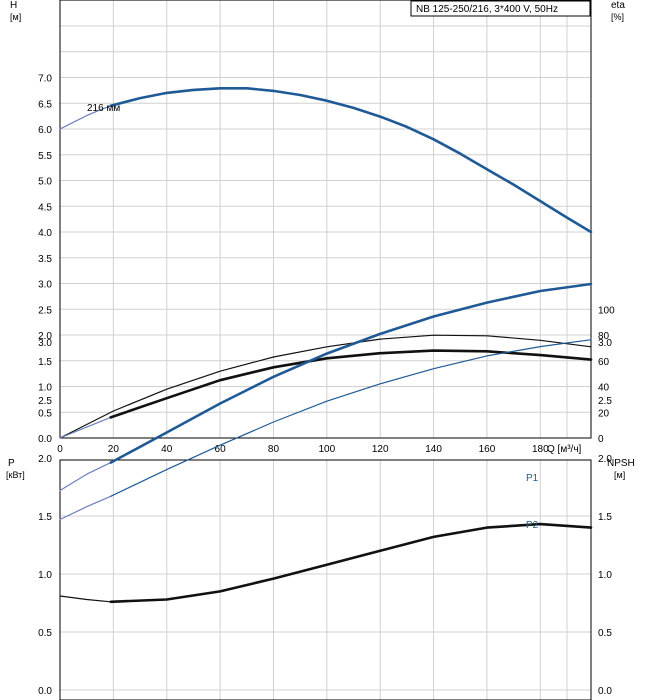 The image size is (658, 700). What do you see at coordinates (45, 388) in the screenshot?
I see `head-tick-label: 1.0` at bounding box center [45, 388].